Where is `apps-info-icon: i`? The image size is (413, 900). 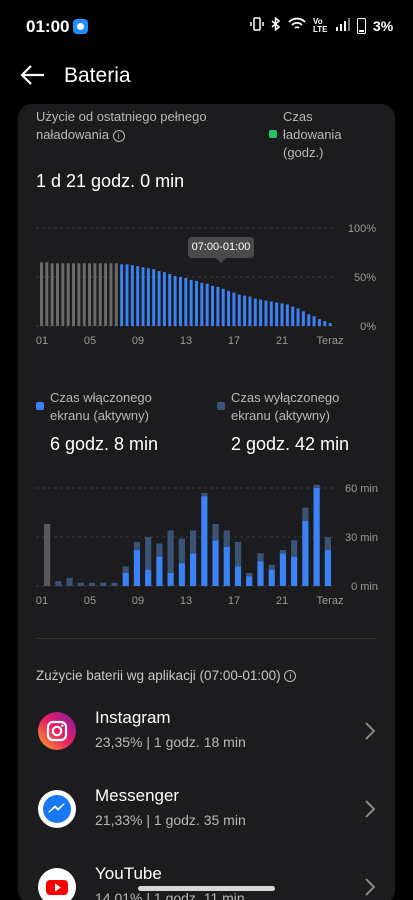
apps-info-icon: i is located at coordinates (290, 676).